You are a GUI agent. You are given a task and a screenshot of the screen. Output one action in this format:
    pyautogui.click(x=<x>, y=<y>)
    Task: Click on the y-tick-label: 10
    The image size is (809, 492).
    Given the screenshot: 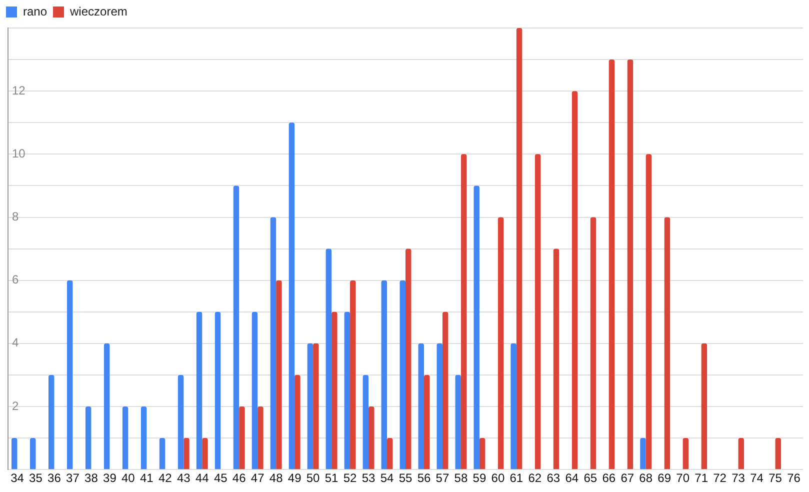 What is the action you would take?
    pyautogui.click(x=19, y=153)
    